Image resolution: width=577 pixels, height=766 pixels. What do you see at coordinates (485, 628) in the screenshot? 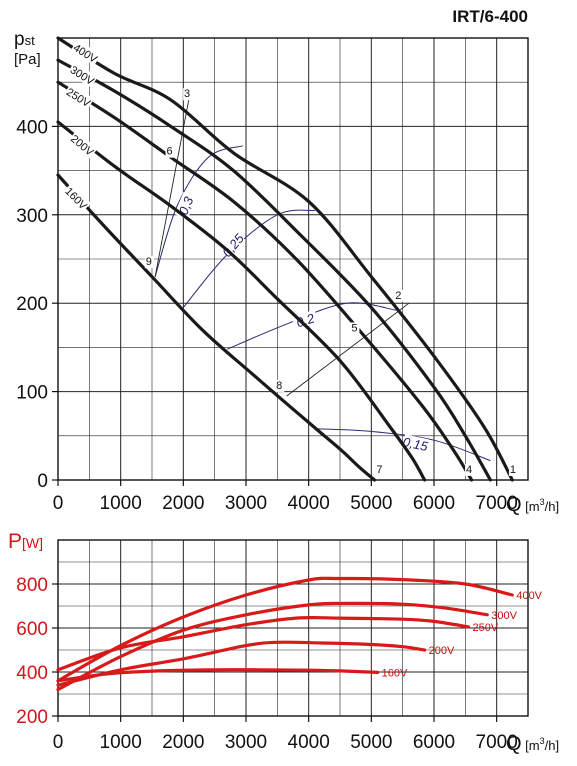
I see `power-series-label: 250V` at bounding box center [485, 628].